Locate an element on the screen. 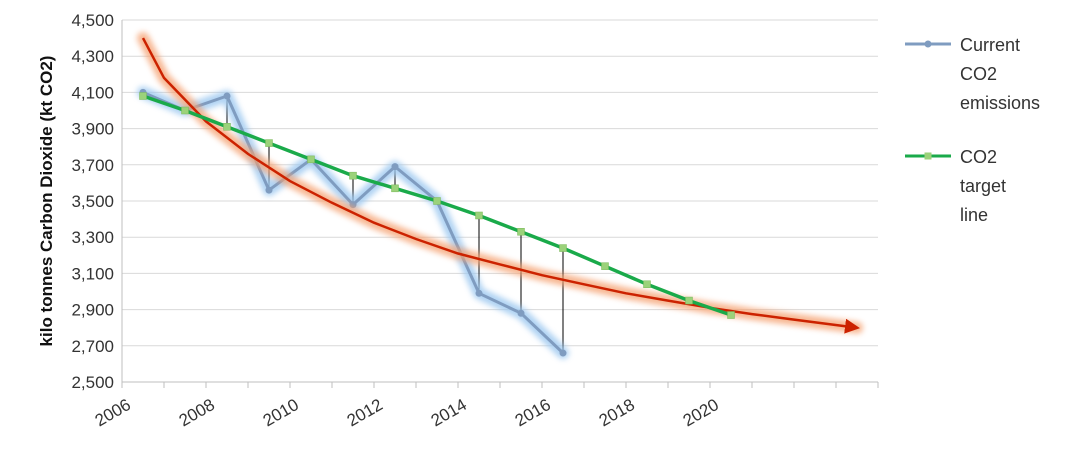 This screenshot has height=452, width=1065. y-axis-title: kilo tonnes Carbon Dioxide (kt CO2) is located at coordinates (46, 201).